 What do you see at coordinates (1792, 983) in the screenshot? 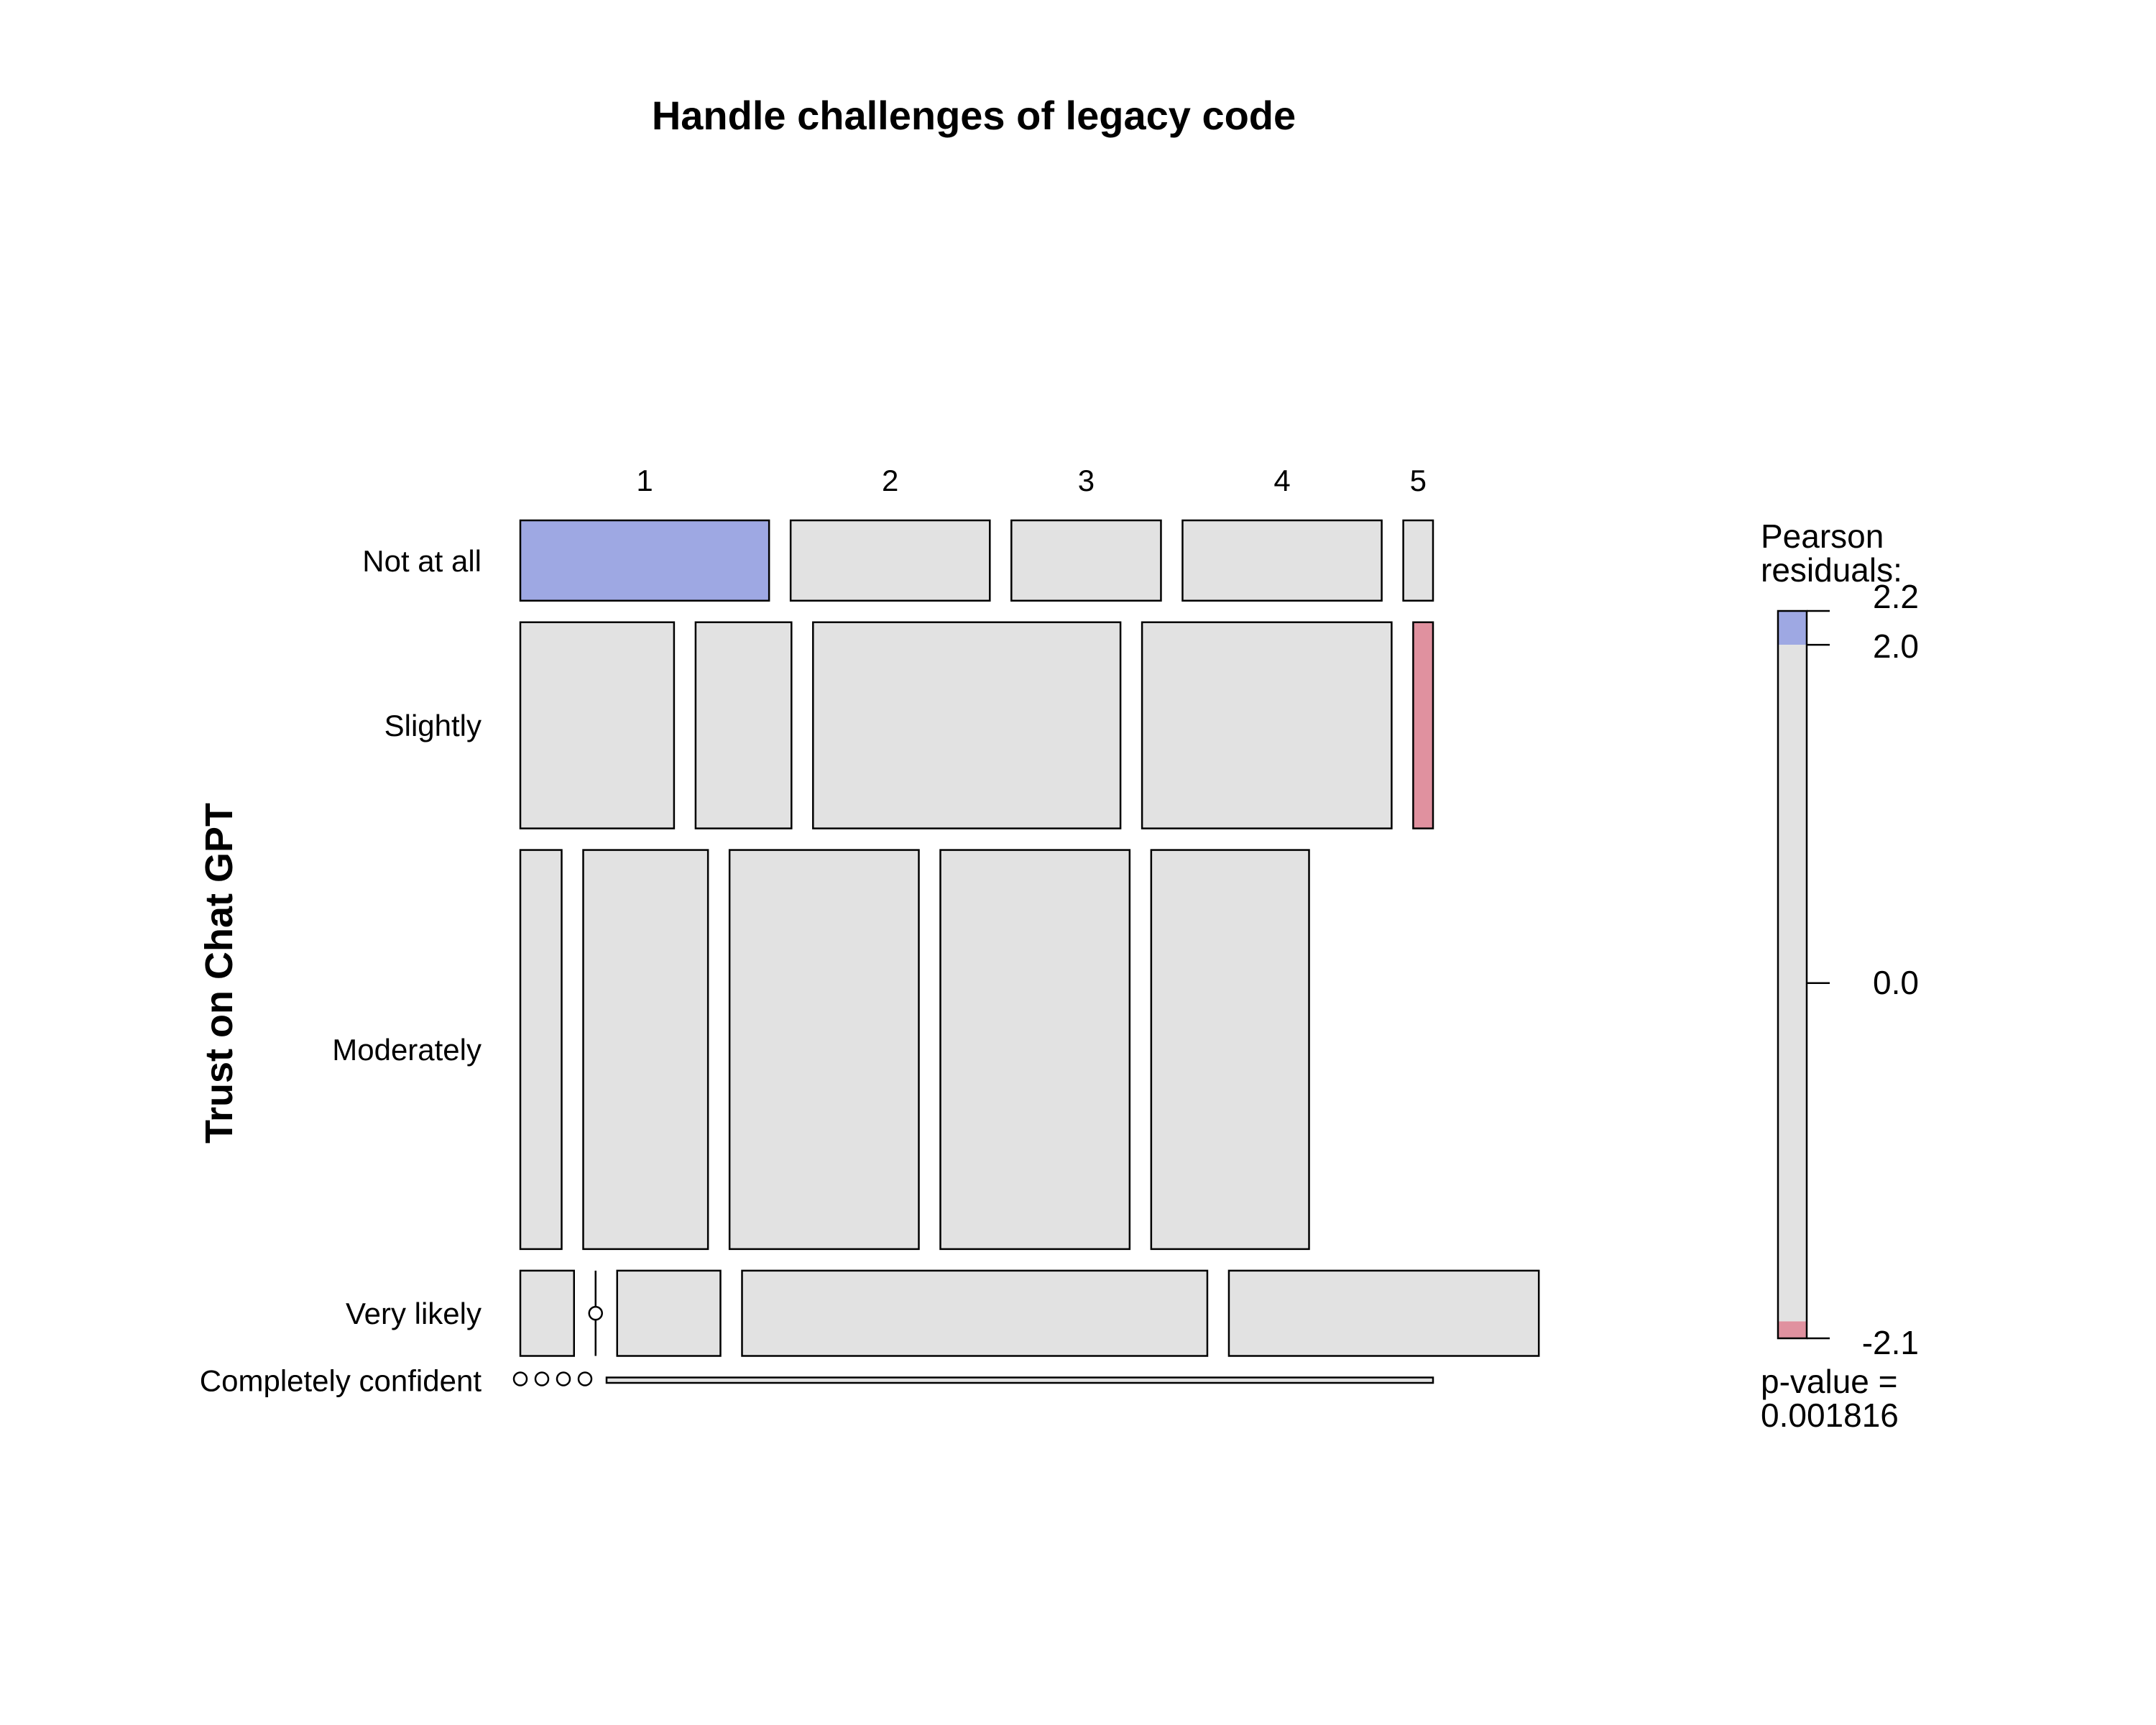
I see `legend-neutral-band` at bounding box center [1792, 983].